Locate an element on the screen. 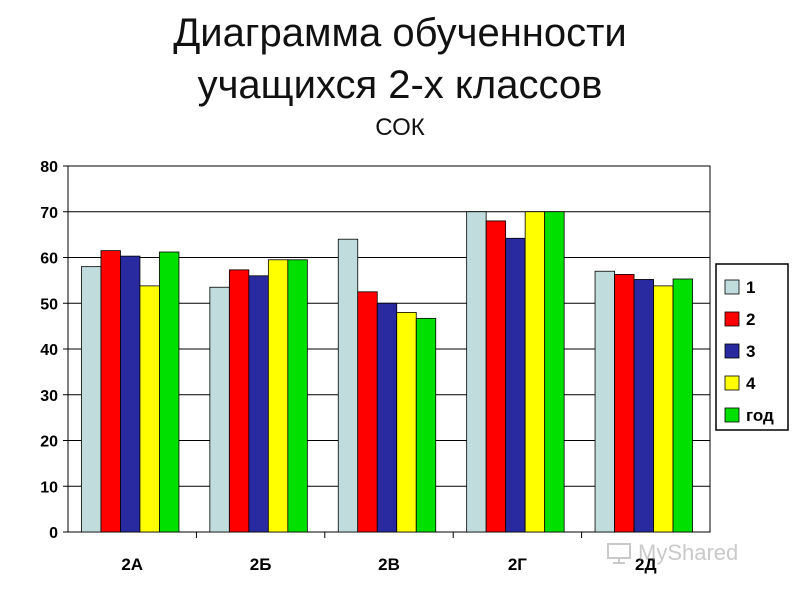  legend-label: год is located at coordinates (760, 415).